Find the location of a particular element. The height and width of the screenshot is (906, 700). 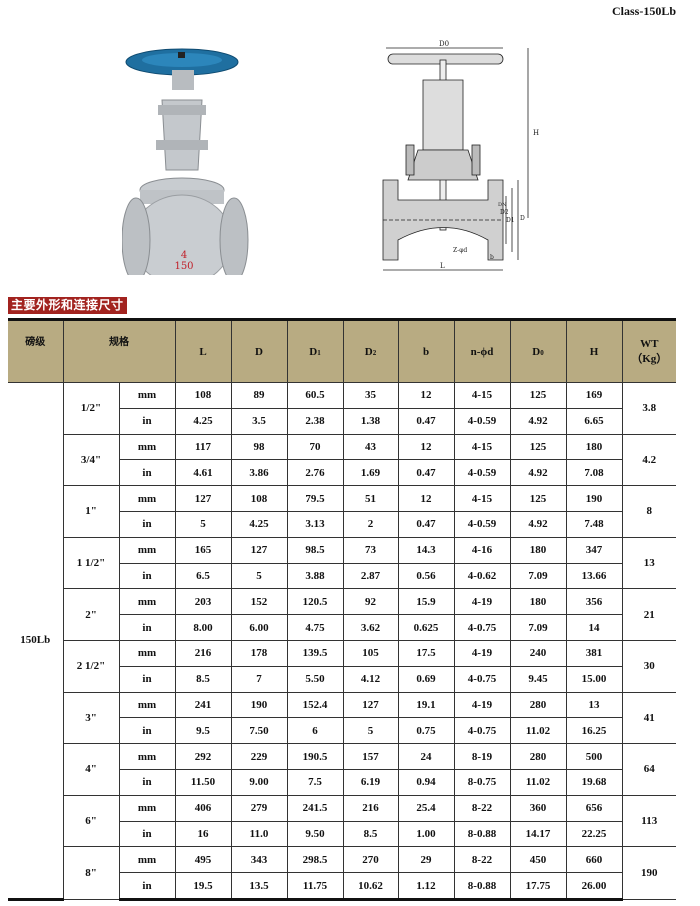

value-cell: 14 is located at coordinates (594, 627).